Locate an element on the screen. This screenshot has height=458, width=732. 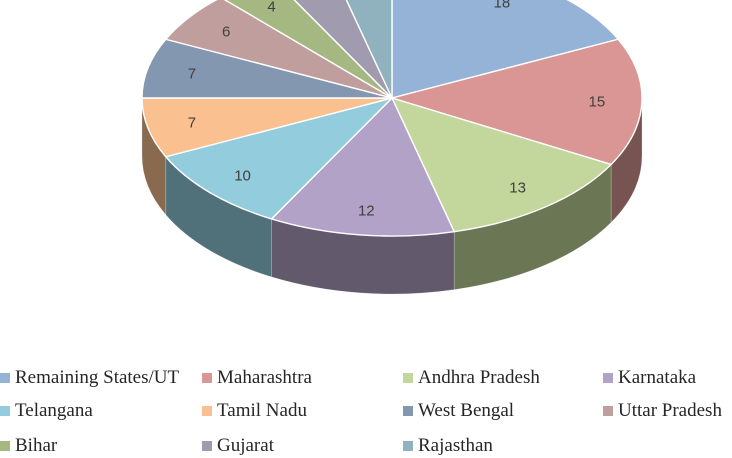
legend-item: Rajasthan is located at coordinates (448, 446).